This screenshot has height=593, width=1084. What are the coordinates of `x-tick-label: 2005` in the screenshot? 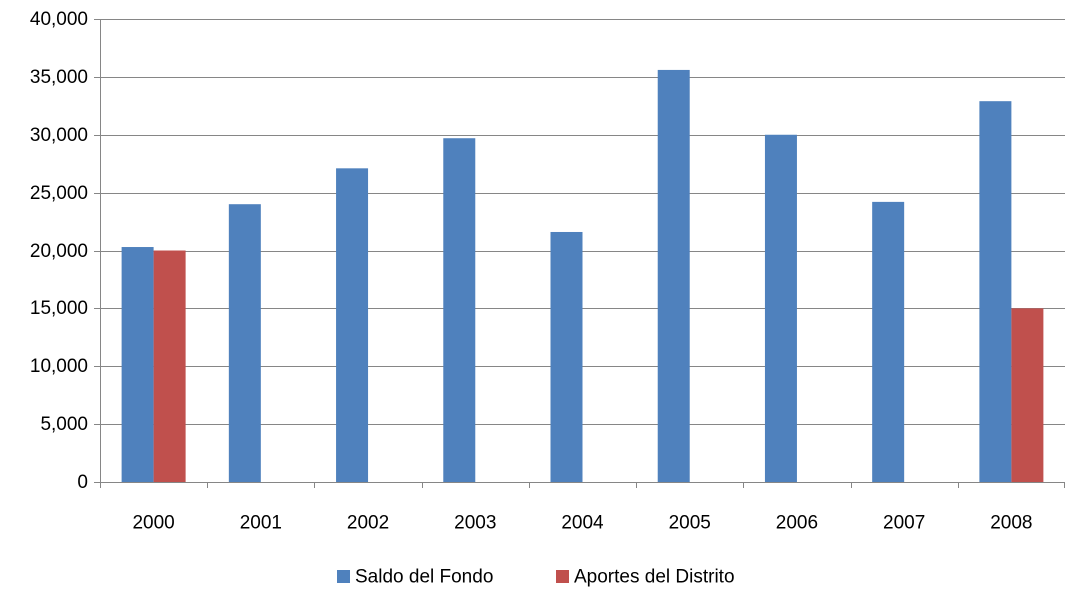 It's located at (690, 523).